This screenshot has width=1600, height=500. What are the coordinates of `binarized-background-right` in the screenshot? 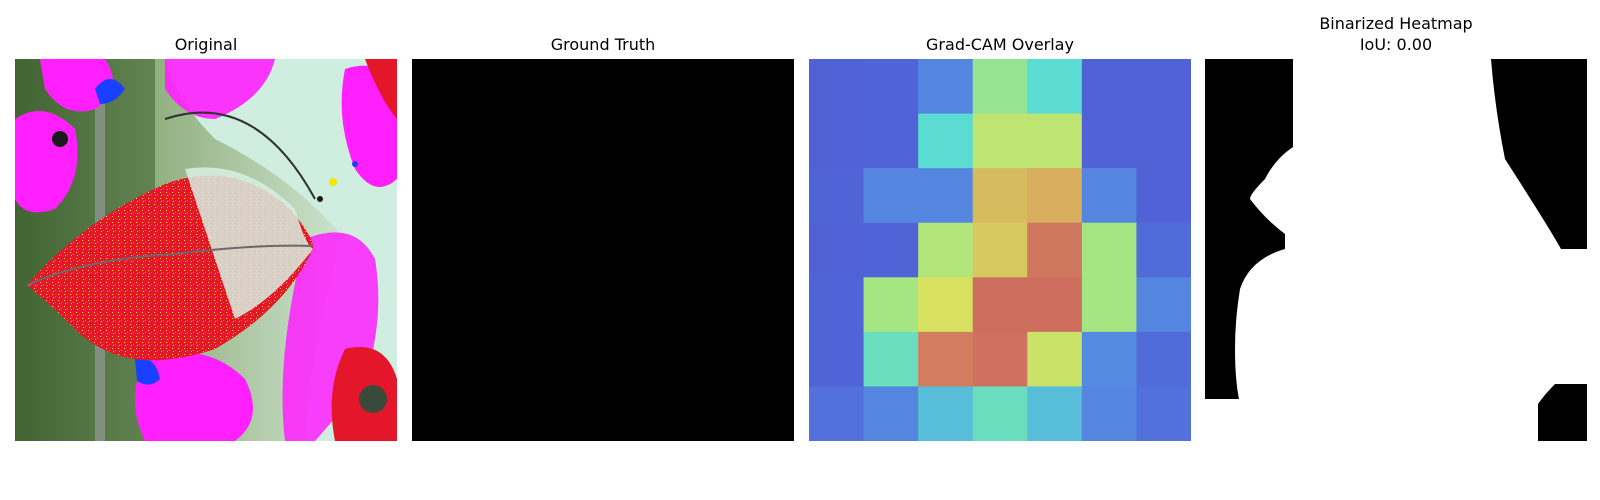 It's located at (1539, 154).